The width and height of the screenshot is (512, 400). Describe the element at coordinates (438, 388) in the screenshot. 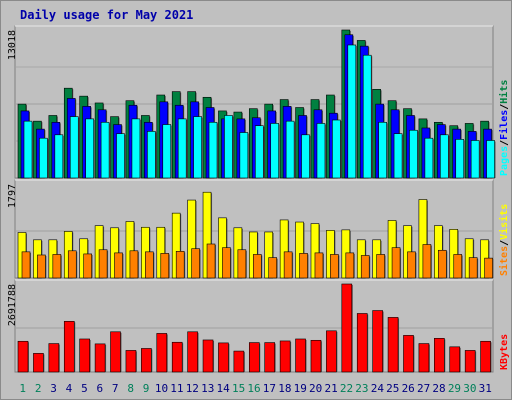

I see `day-label-28: 28` at that location.